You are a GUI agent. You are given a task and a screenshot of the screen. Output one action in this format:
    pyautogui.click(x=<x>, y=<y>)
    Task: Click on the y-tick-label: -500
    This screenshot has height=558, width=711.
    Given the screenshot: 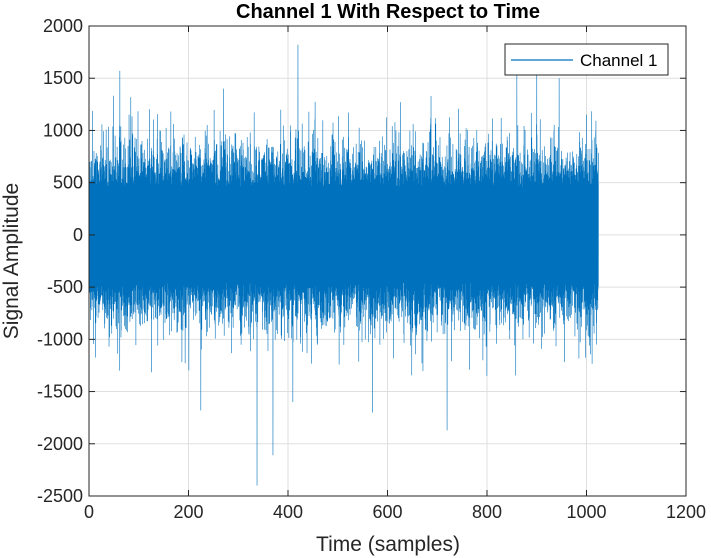 What is the action you would take?
    pyautogui.click(x=65, y=287)
    